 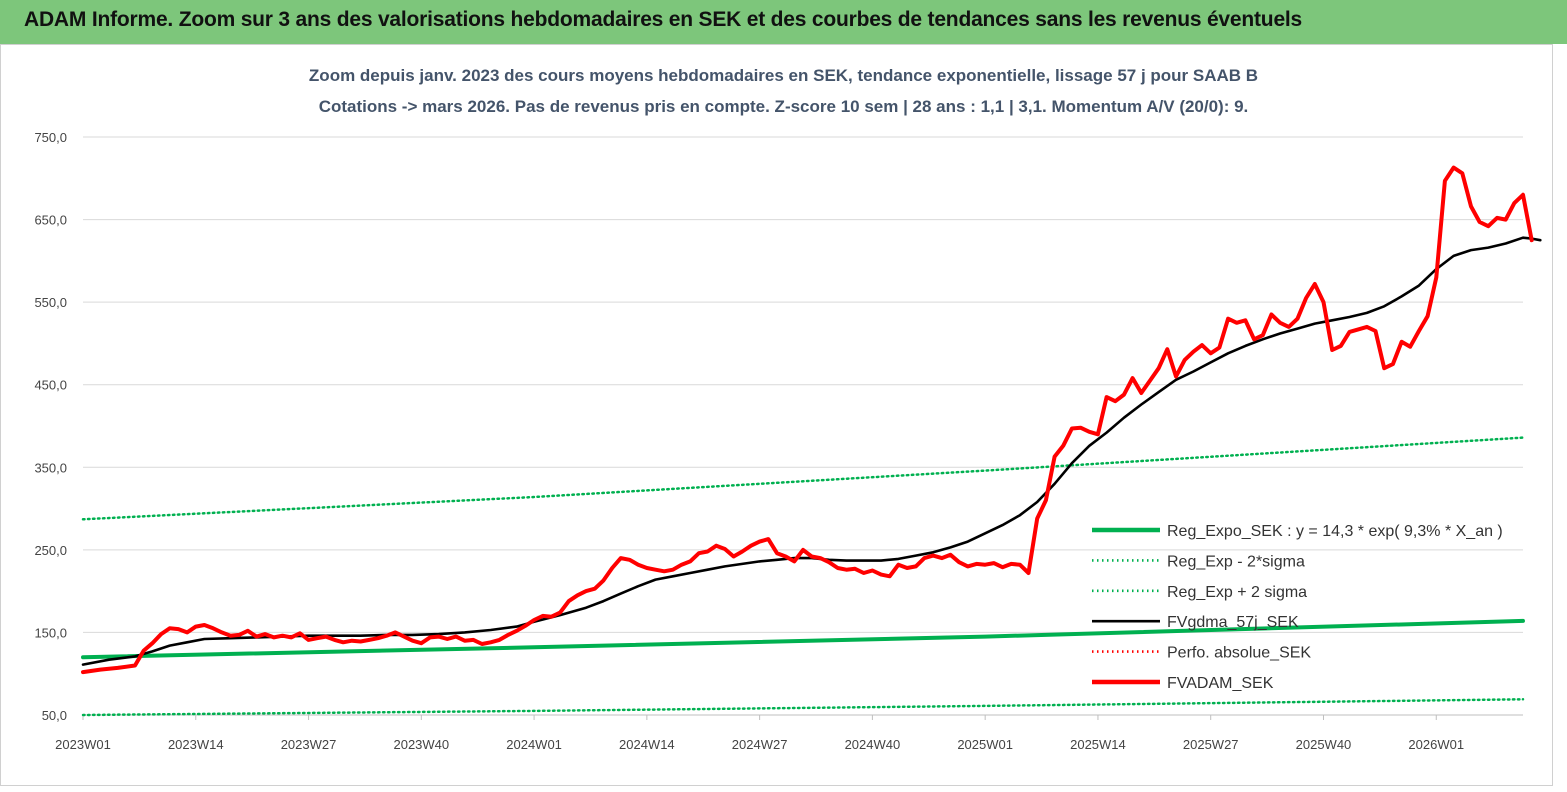 What do you see at coordinates (534, 744) in the screenshot?
I see `x-tick-label: 2024W01` at bounding box center [534, 744].